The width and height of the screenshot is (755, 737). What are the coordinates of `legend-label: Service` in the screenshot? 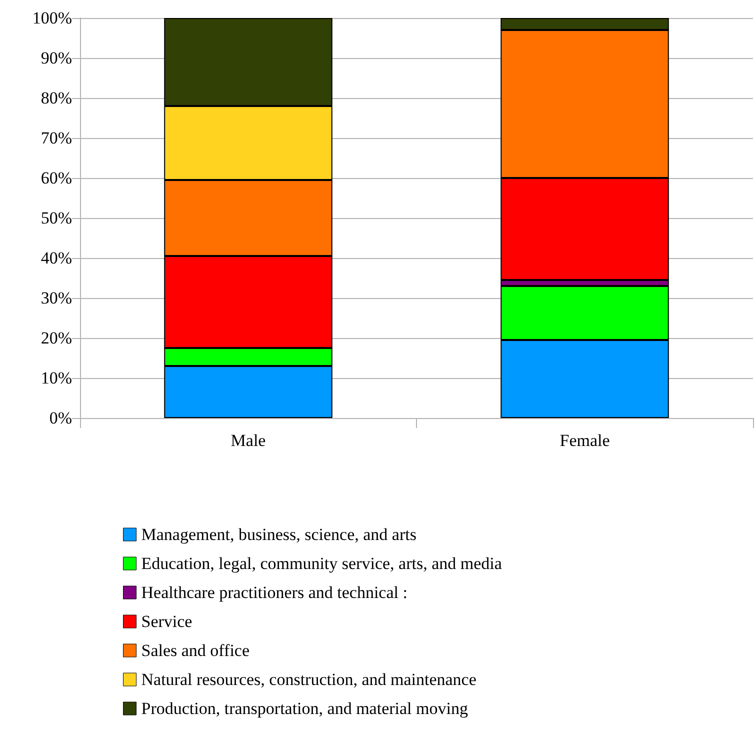 It's located at (166, 621).